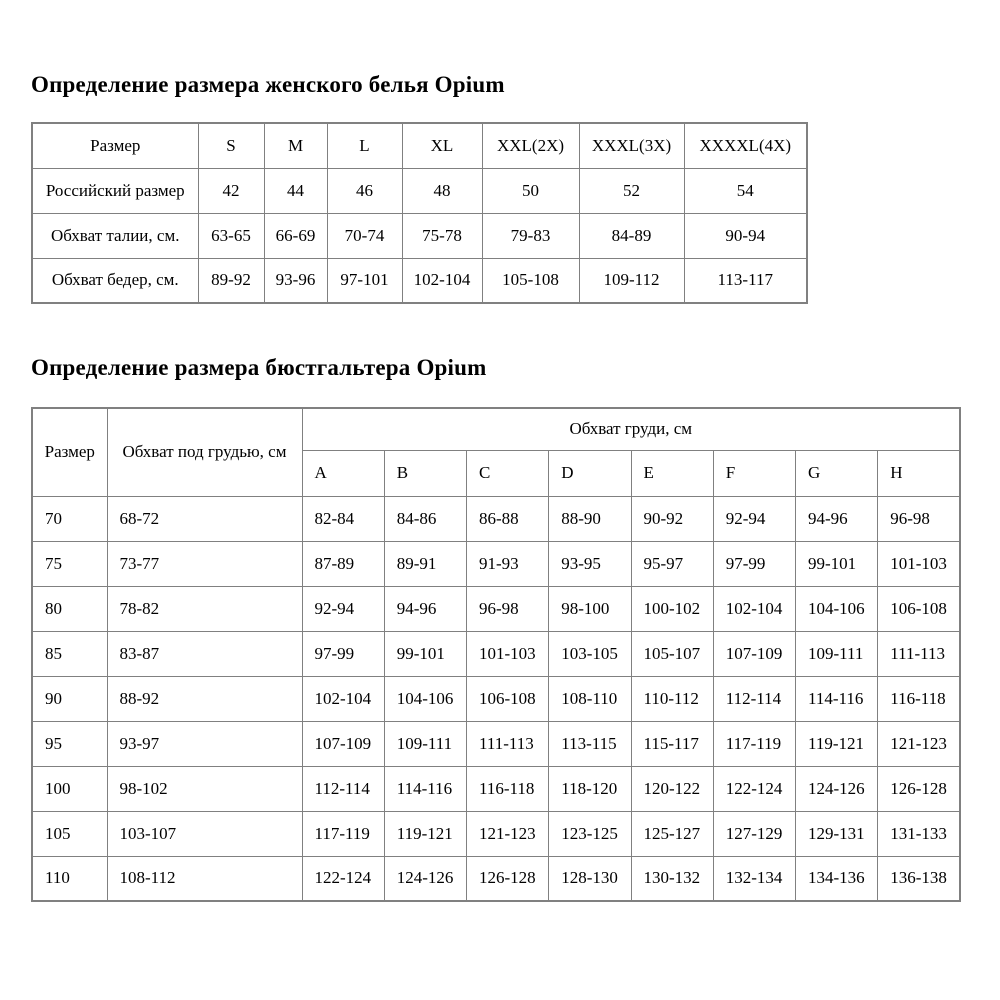  Describe the element at coordinates (631, 235) in the screenshot. I see `value-cell: 84-89` at that location.